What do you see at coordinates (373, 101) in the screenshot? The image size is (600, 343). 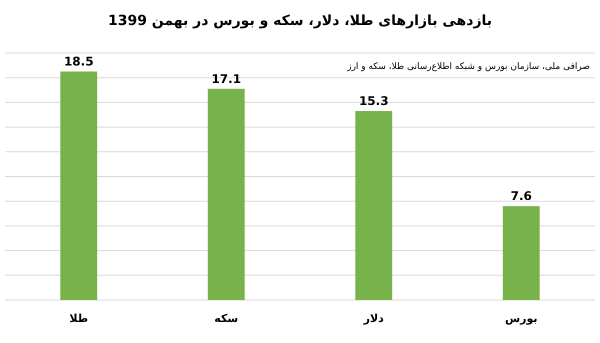 I see `data-label: 15.3` at bounding box center [373, 101].